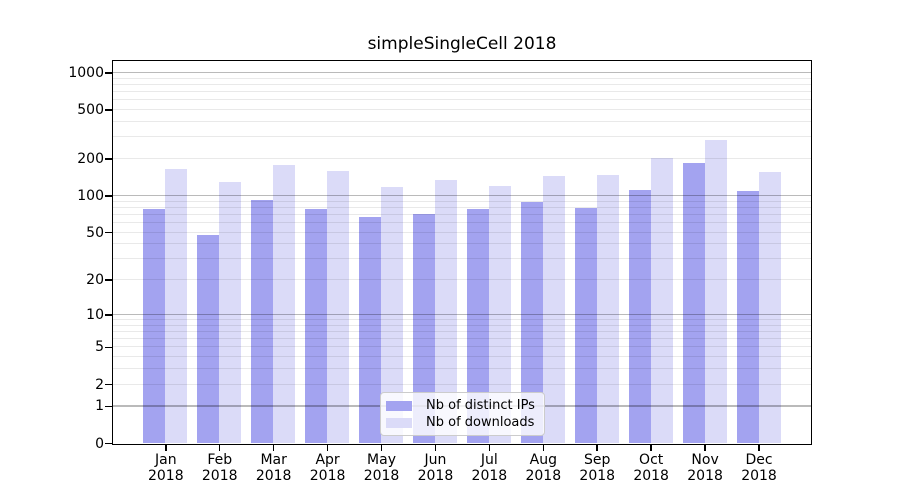 The width and height of the screenshot is (900, 500). I want to click on bar-nb-of-downloads-sep-2018, so click(607, 308).